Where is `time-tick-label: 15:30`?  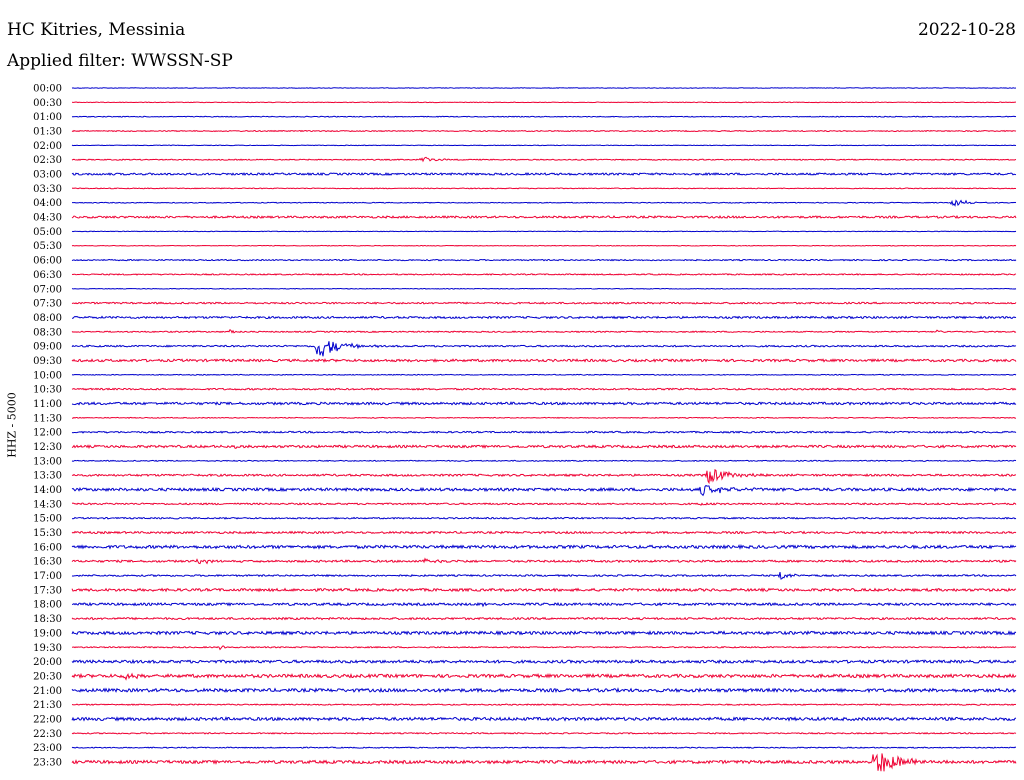
time-tick-label: 15:30 is located at coordinates (47, 533).